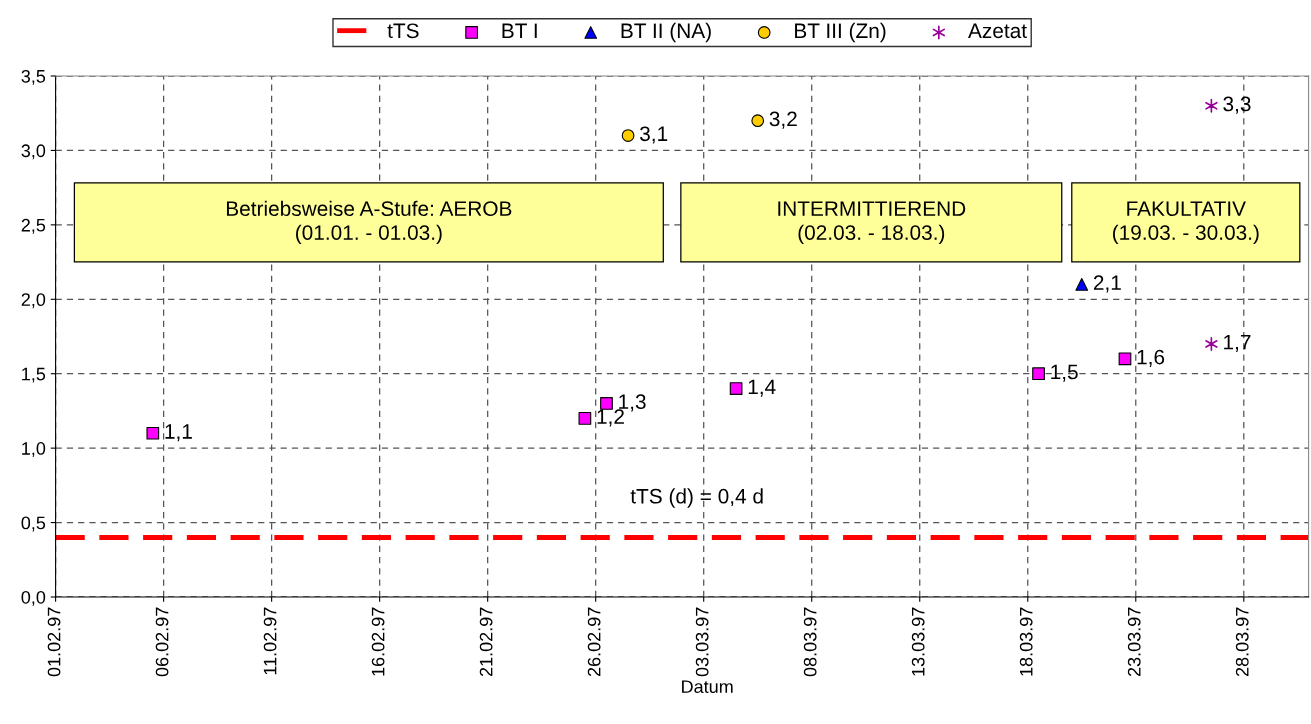 The height and width of the screenshot is (724, 1311). What do you see at coordinates (33, 524) in the screenshot?
I see `y-tick-label: 0,5` at bounding box center [33, 524].